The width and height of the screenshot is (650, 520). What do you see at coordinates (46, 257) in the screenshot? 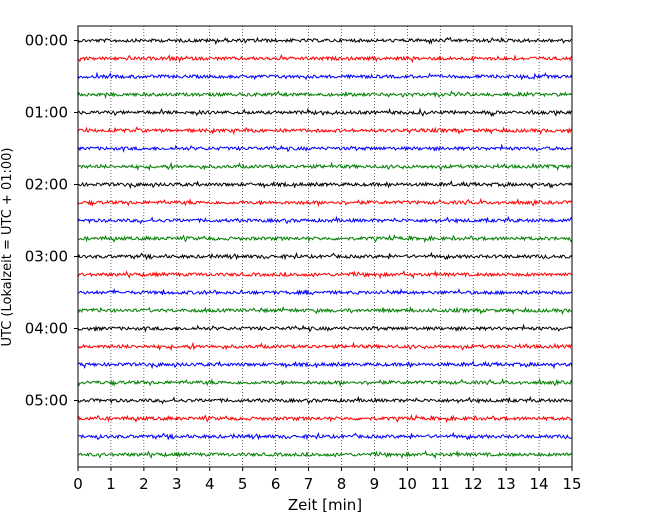
I see `y-tick-label: 03:00` at bounding box center [46, 257].